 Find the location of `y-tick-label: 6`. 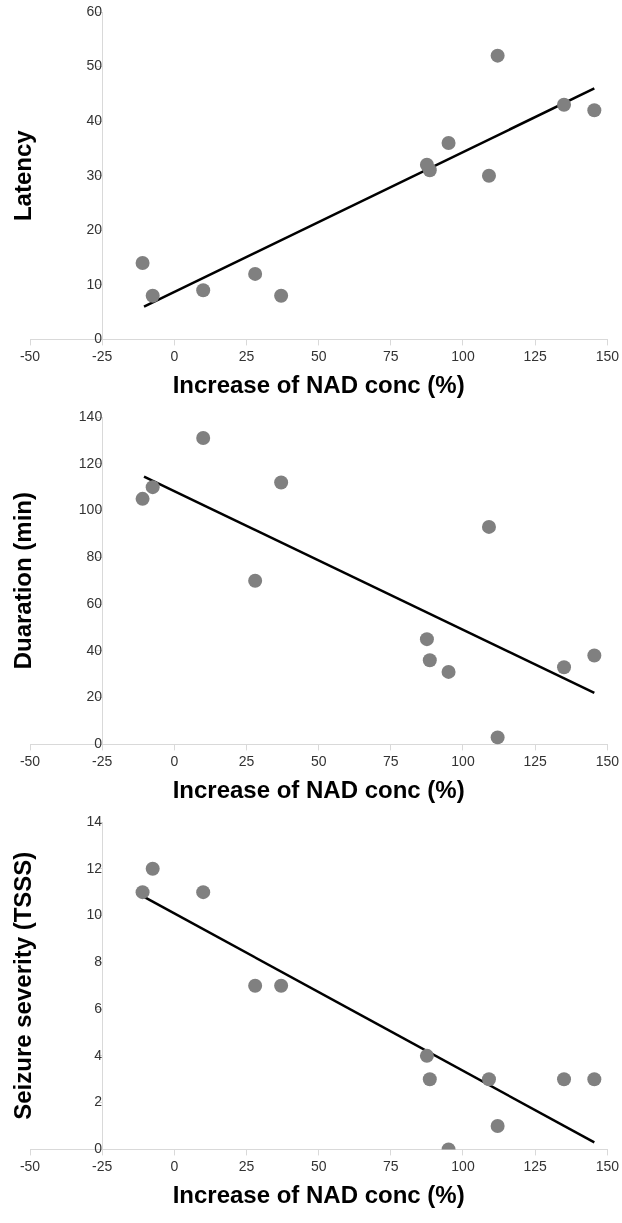

y-tick-label: 6 is located at coordinates (98, 1007).